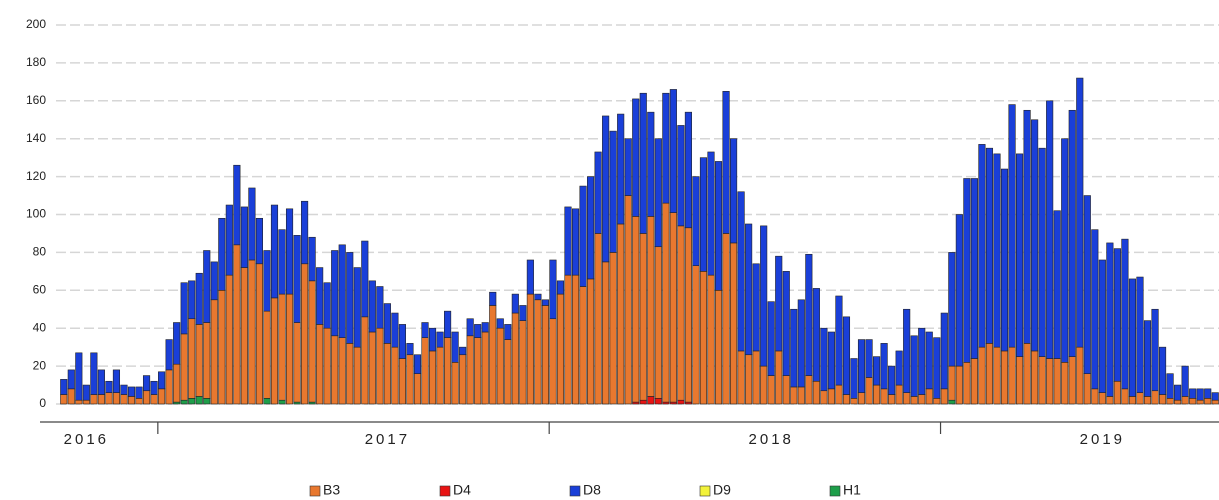  I want to click on y-tick-label: 160, so click(36, 100).